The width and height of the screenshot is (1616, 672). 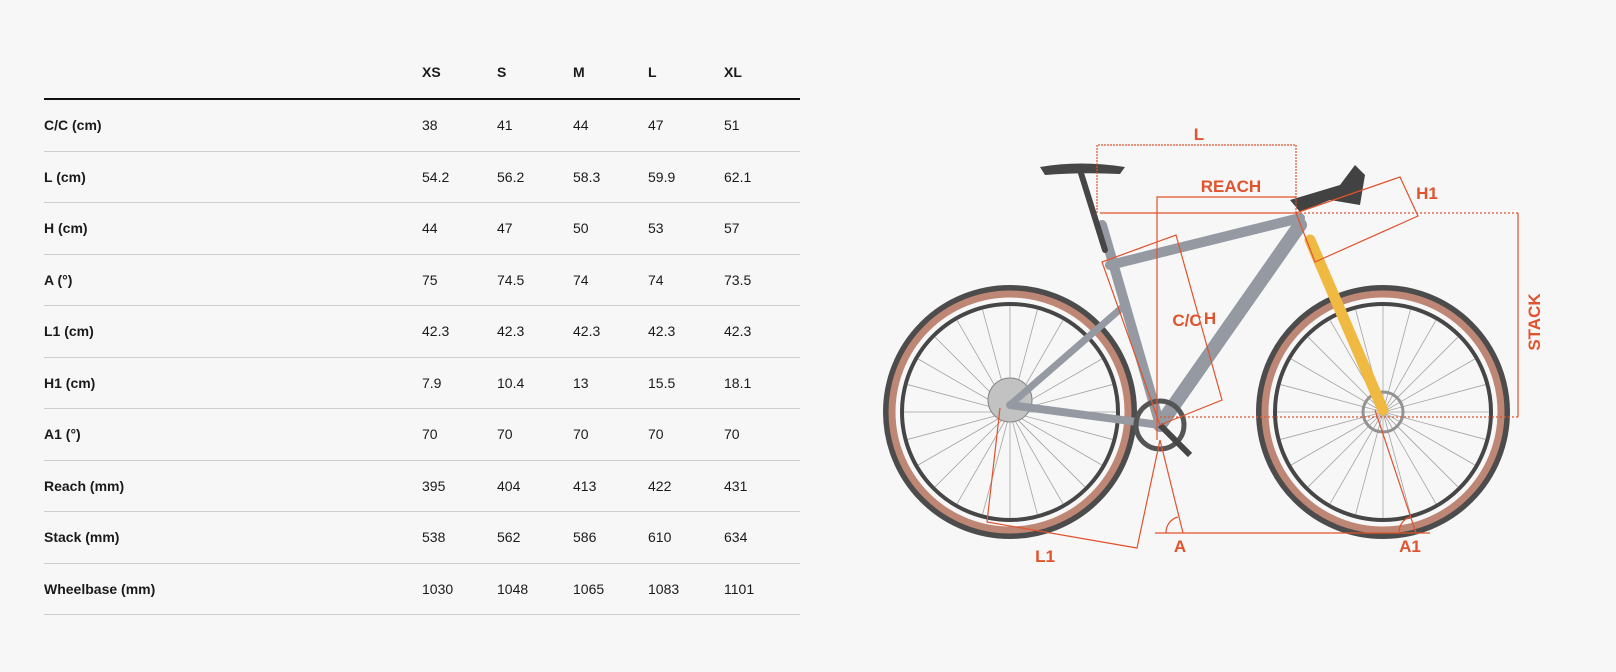 What do you see at coordinates (1427, 193) in the screenshot?
I see `label-h1: H1` at bounding box center [1427, 193].